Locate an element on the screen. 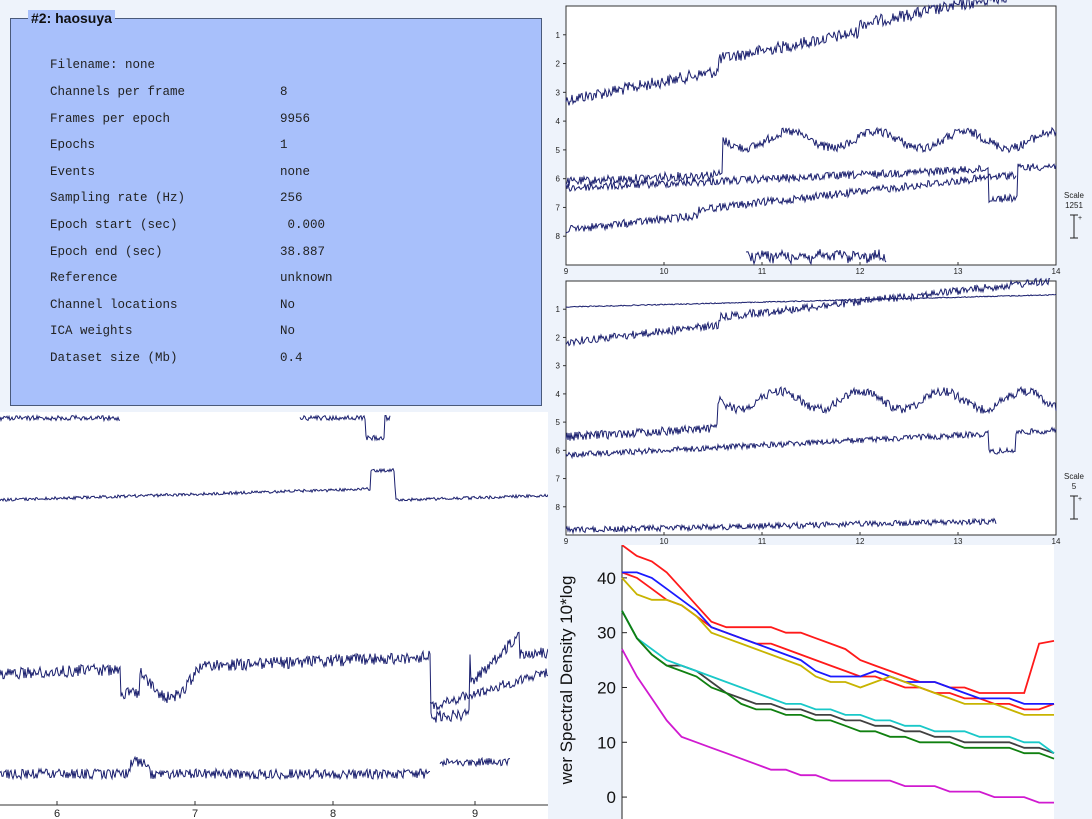  y-tick-label: 20 is located at coordinates (606, 687).